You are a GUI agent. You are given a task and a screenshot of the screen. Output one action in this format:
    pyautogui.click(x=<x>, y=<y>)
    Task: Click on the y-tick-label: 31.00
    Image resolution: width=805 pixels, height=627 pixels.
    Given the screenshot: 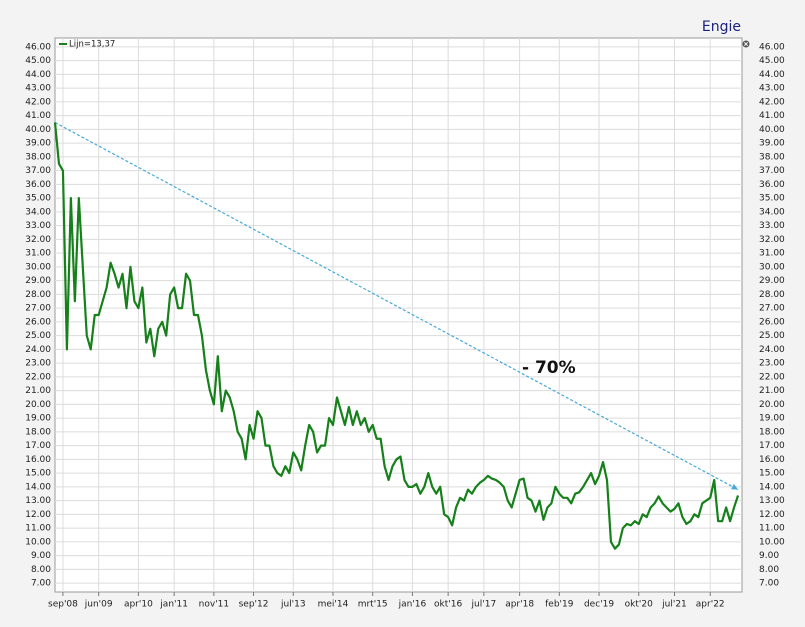 What is the action you would take?
    pyautogui.click(x=38, y=254)
    